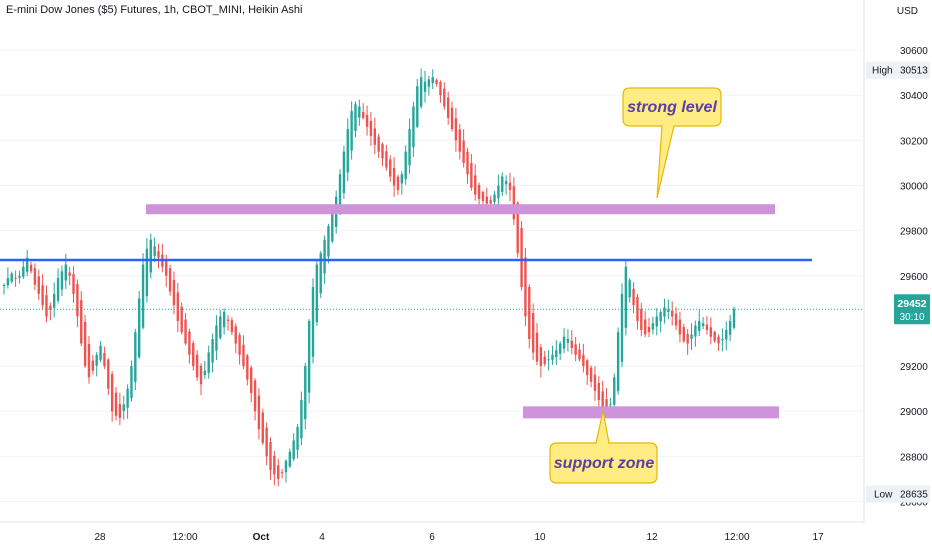  Describe the element at coordinates (635, 285) in the screenshot. I see `annotations: strong level support zone` at that location.